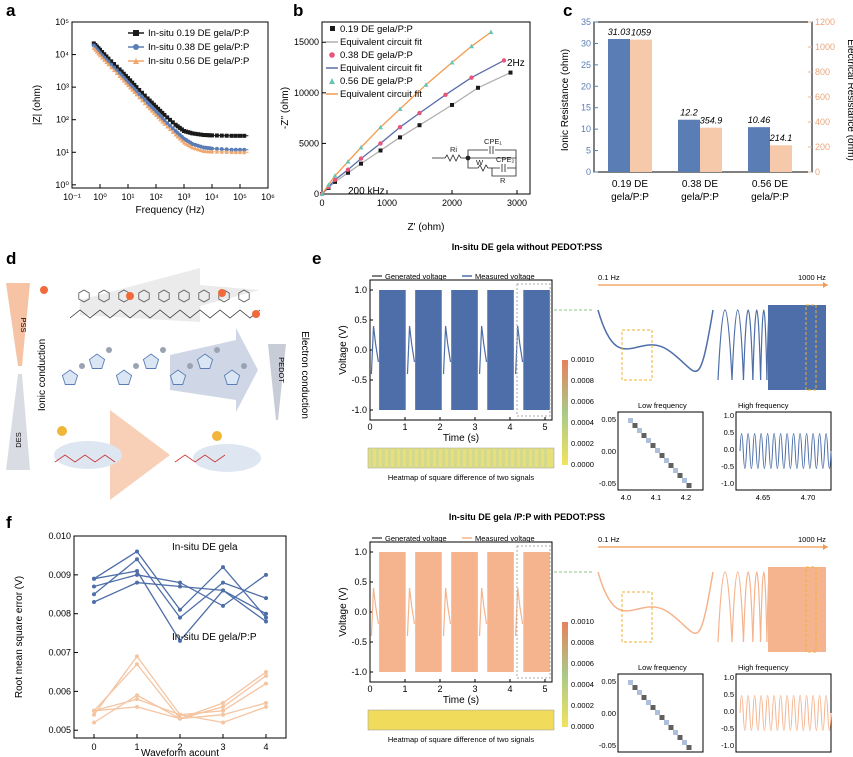  What do you see at coordinates (729, 677) in the screenshot?
I see `e-hf-ytick: 1.0` at bounding box center [729, 677].